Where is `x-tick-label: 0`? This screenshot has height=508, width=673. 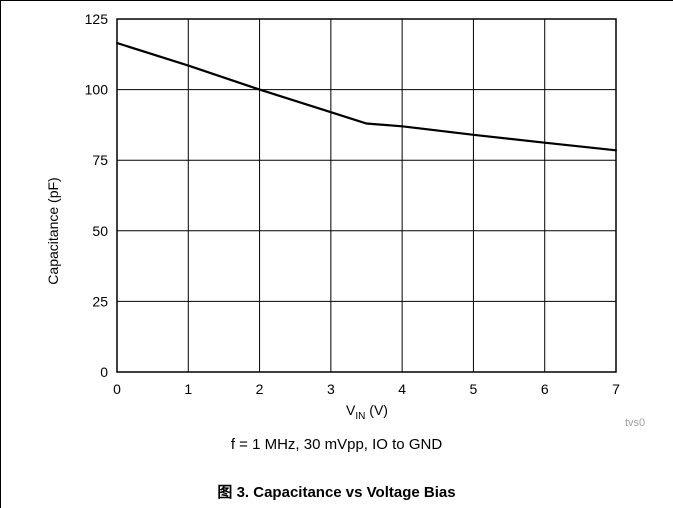 x-tick-label: 0 is located at coordinates (117, 389).